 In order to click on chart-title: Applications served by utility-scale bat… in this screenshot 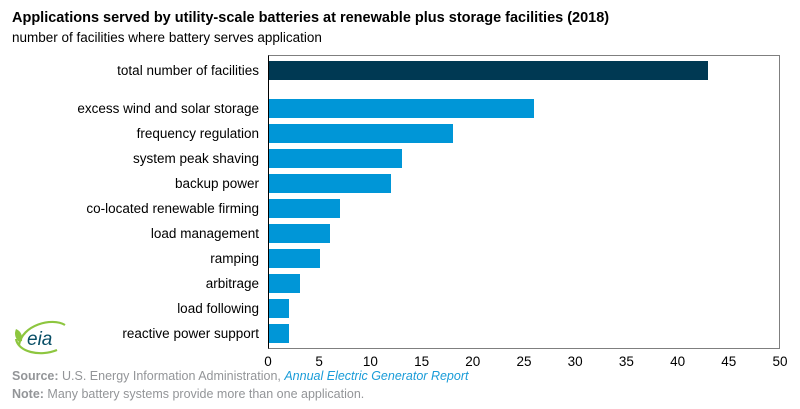, I will do `click(311, 18)`.